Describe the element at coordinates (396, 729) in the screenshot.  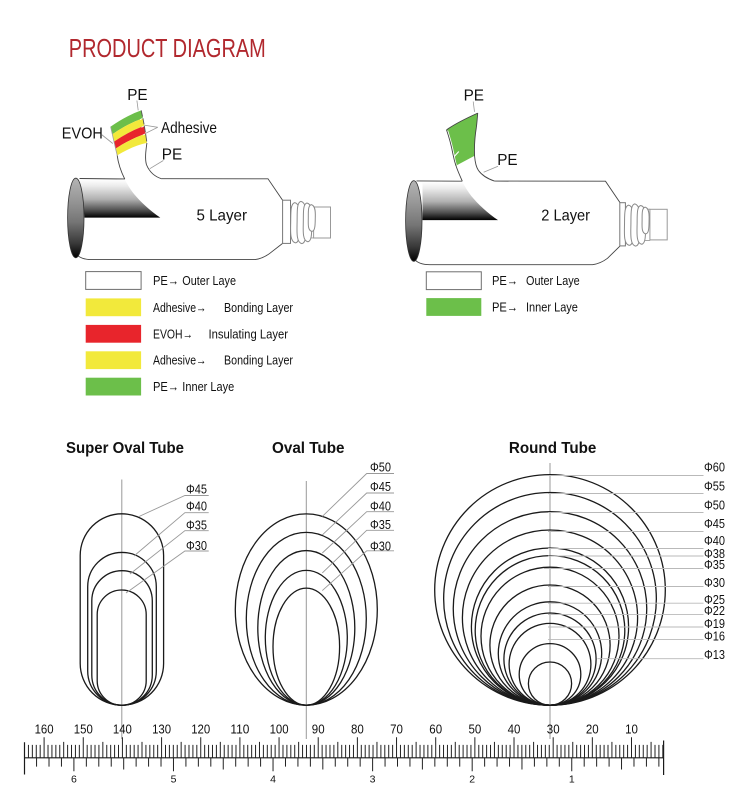
I see `svg-text: 70` at that location.